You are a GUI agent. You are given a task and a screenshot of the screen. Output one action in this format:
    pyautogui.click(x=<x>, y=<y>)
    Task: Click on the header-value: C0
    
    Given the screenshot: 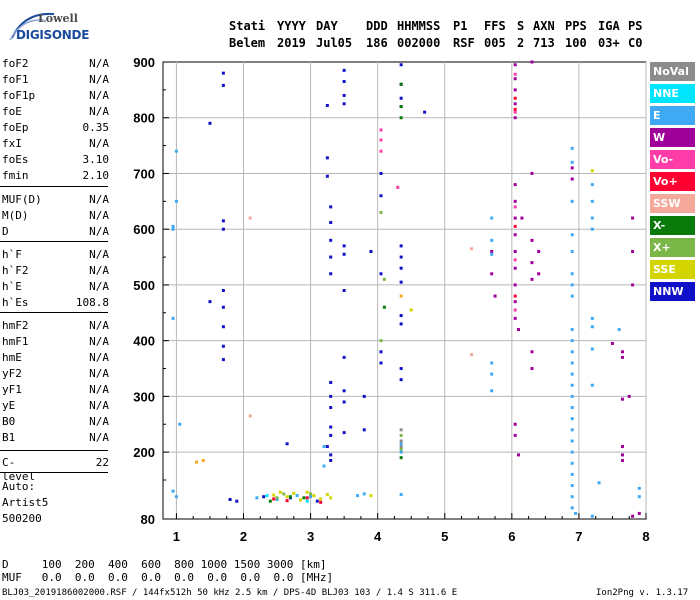 What is the action you would take?
    pyautogui.click(x=635, y=43)
    